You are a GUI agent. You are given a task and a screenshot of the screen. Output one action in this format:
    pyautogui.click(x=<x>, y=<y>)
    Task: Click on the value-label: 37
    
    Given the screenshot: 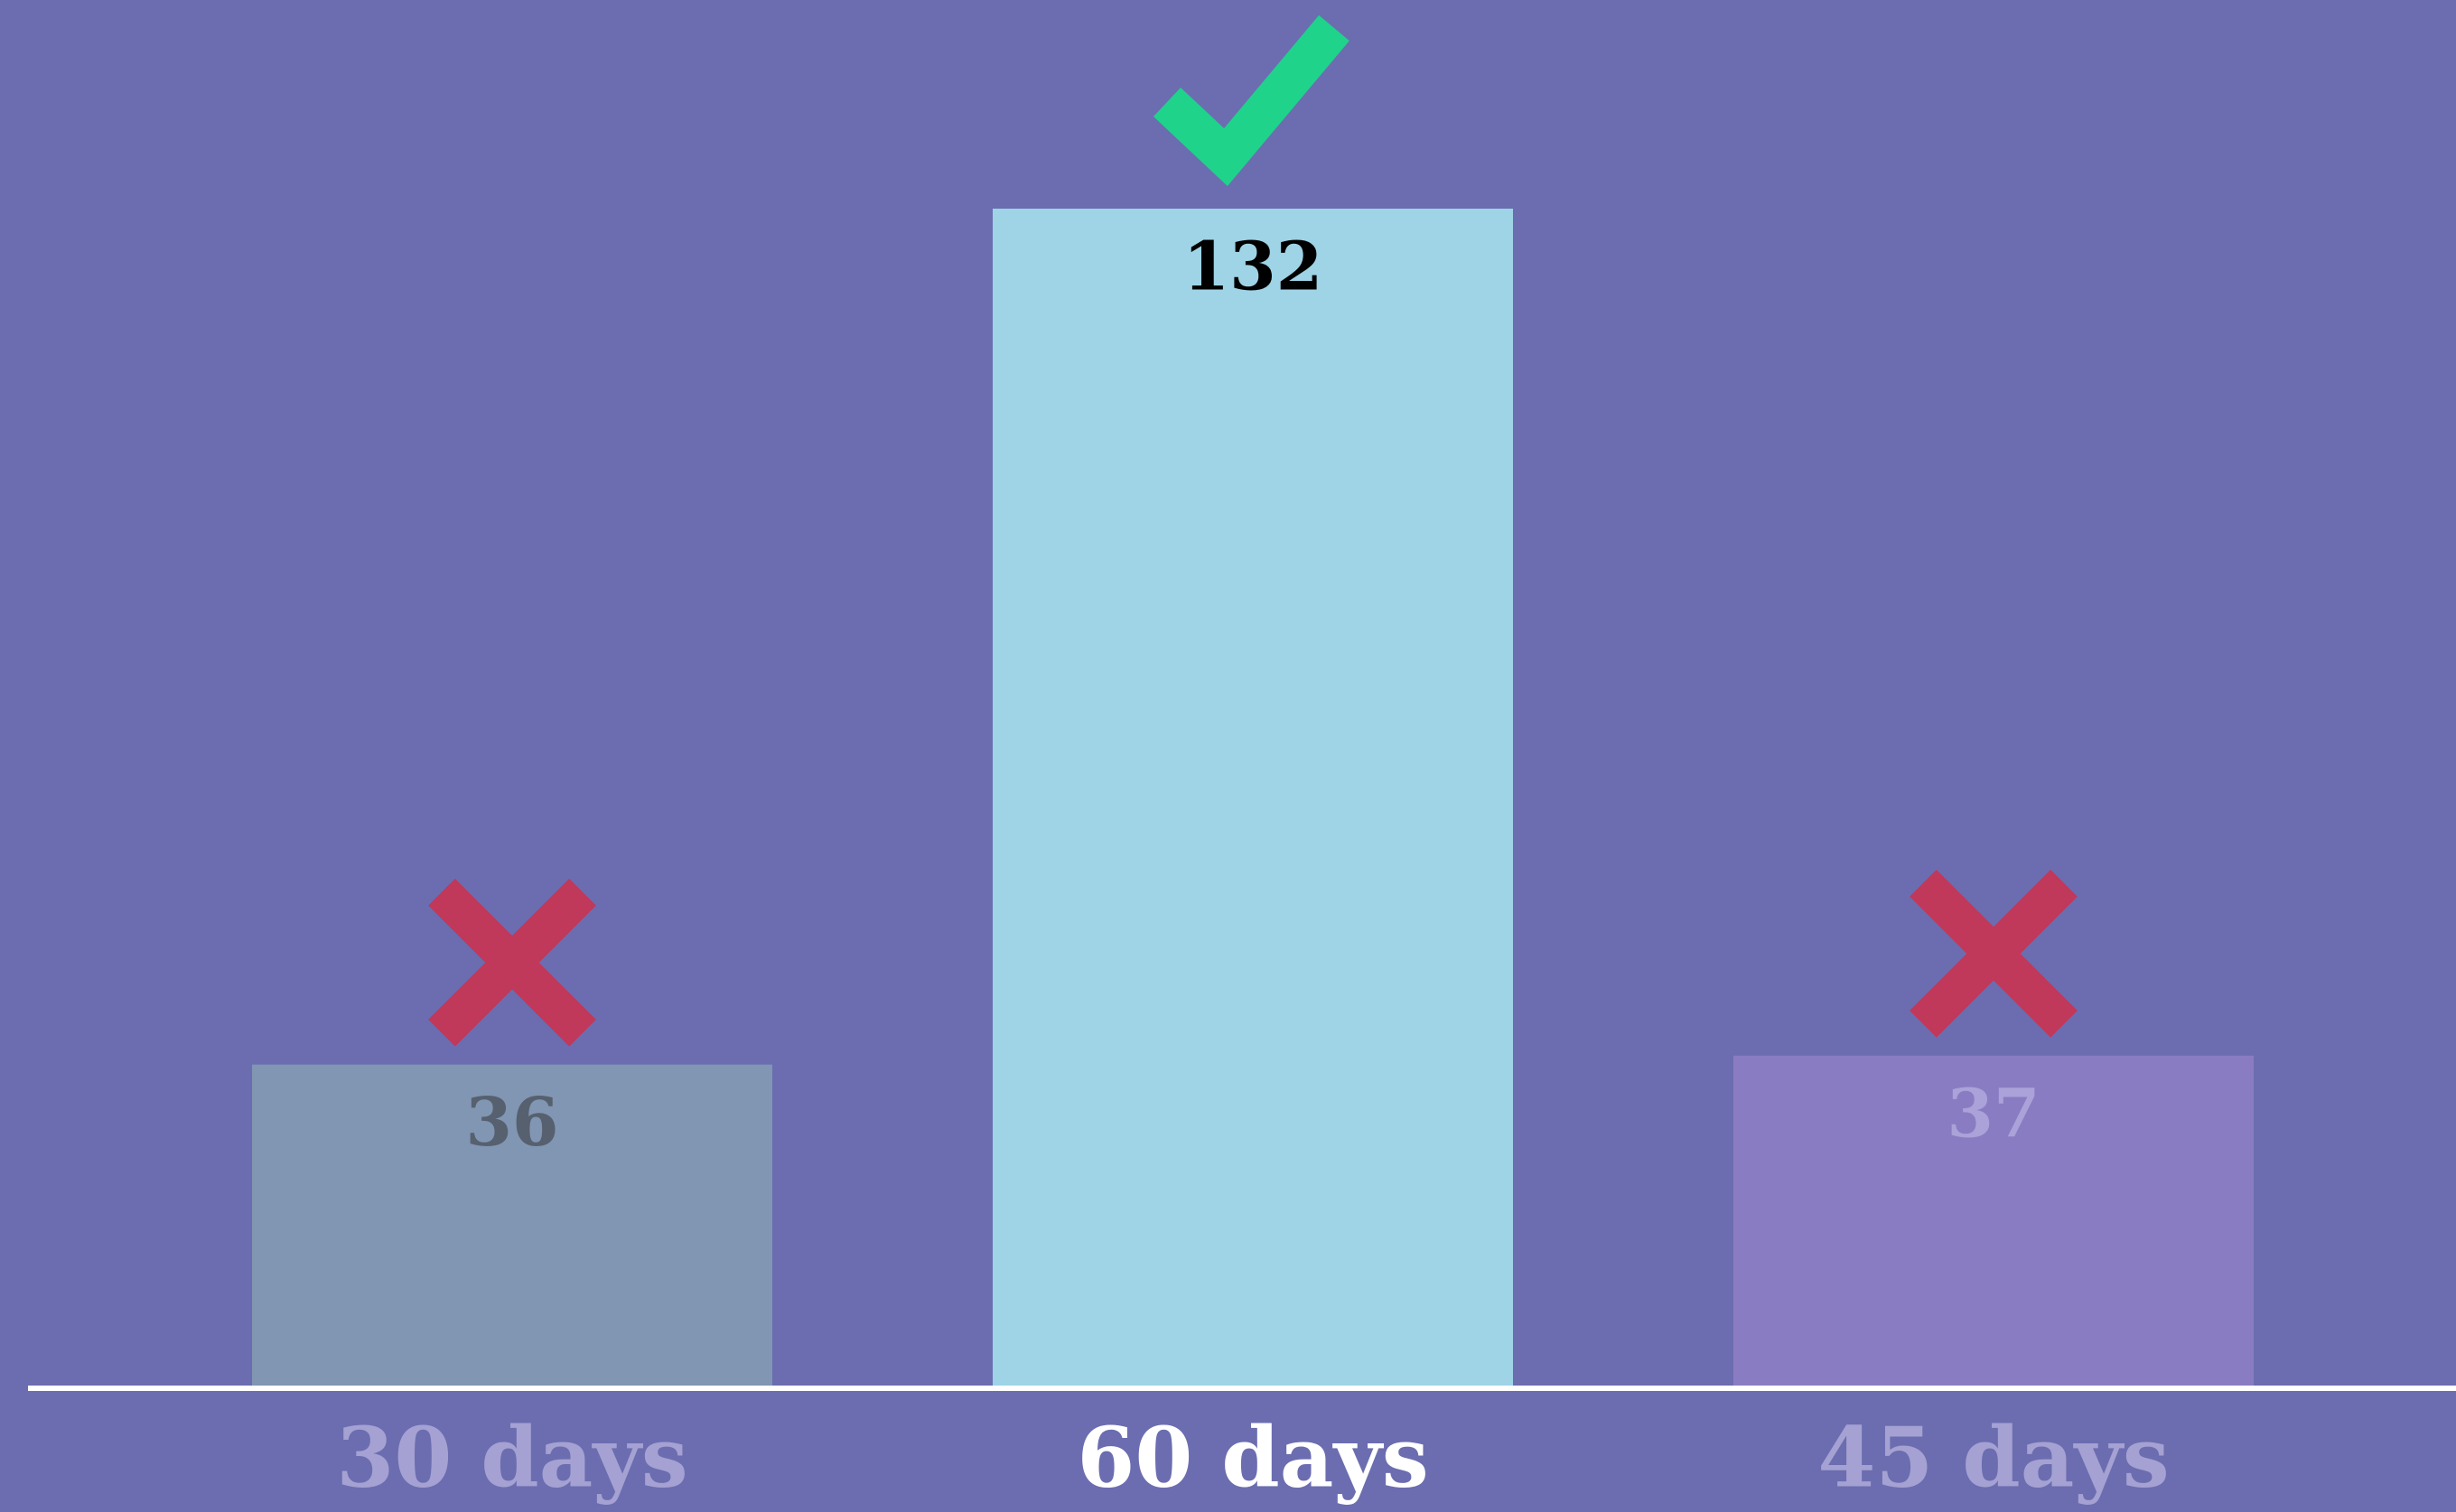 What is the action you would take?
    pyautogui.click(x=1993, y=1114)
    